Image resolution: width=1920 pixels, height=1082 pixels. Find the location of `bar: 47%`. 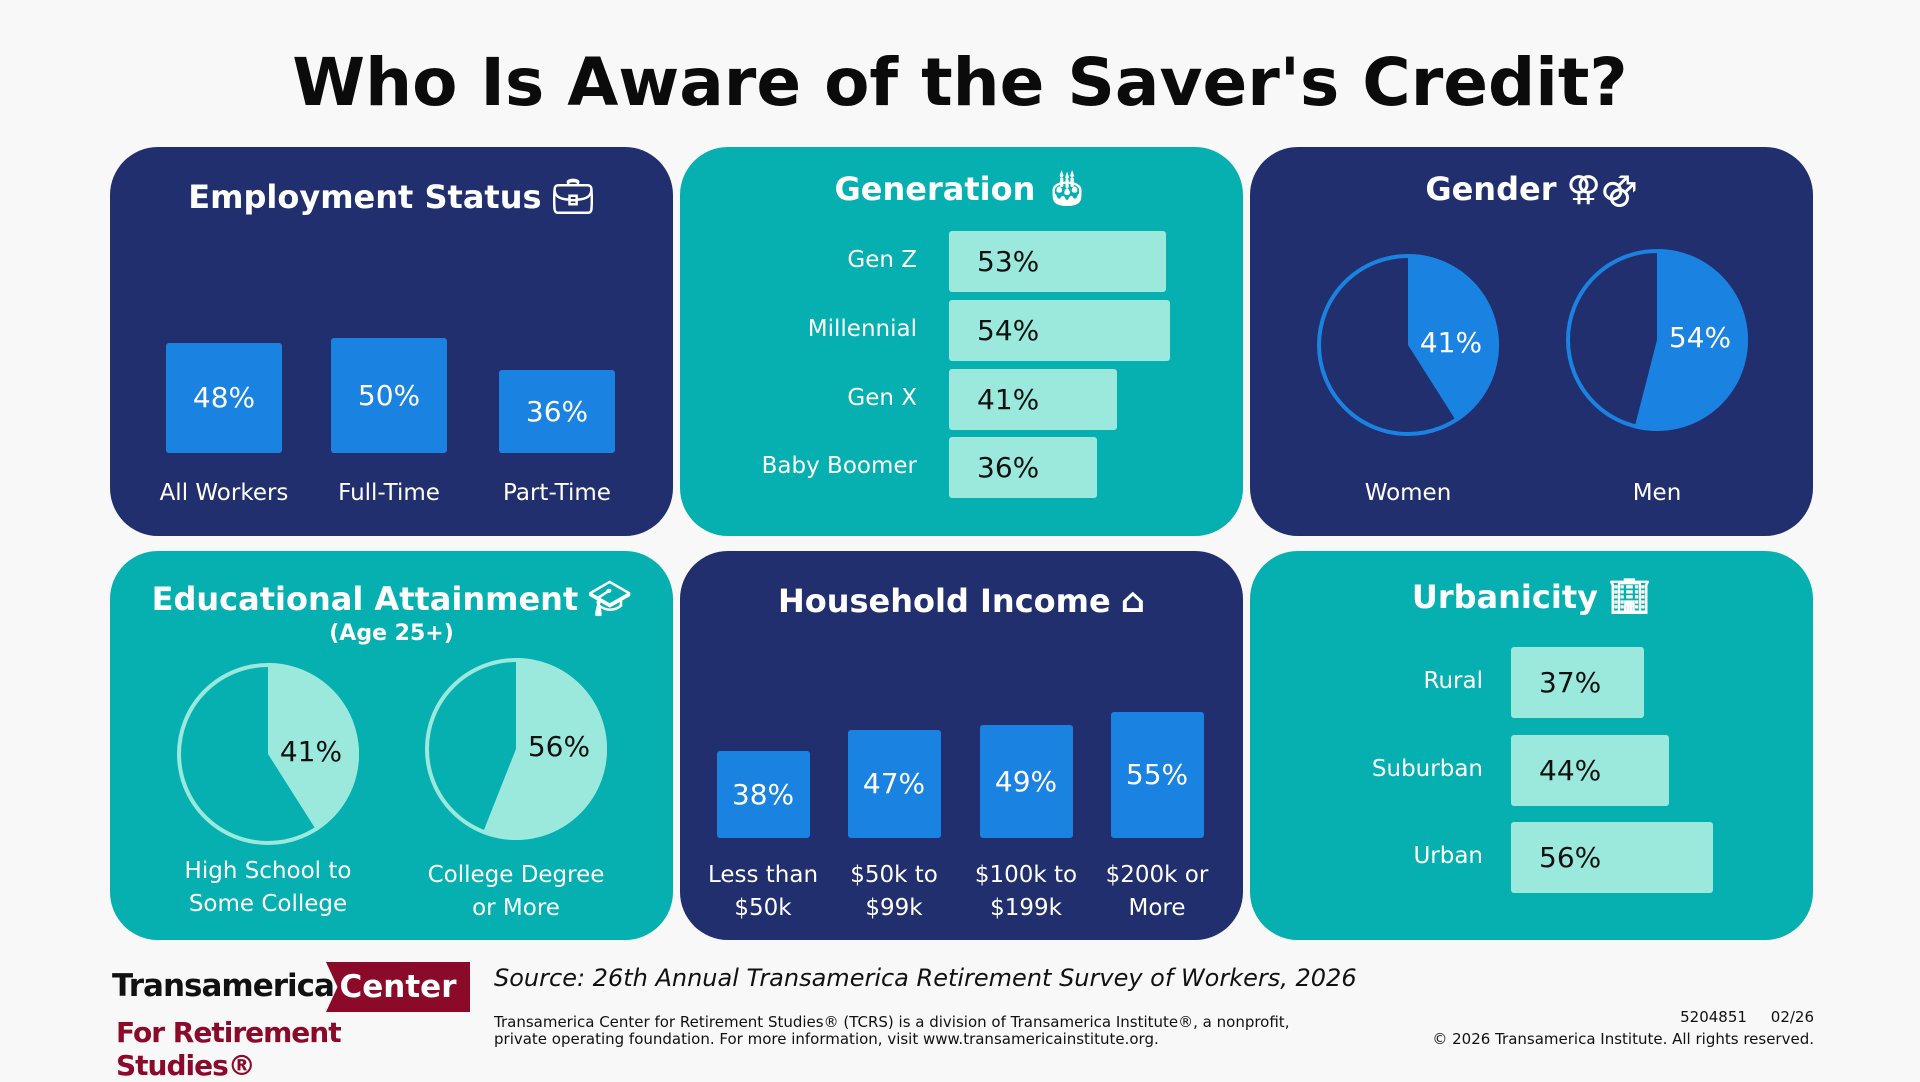

bar: 47% is located at coordinates (894, 783).